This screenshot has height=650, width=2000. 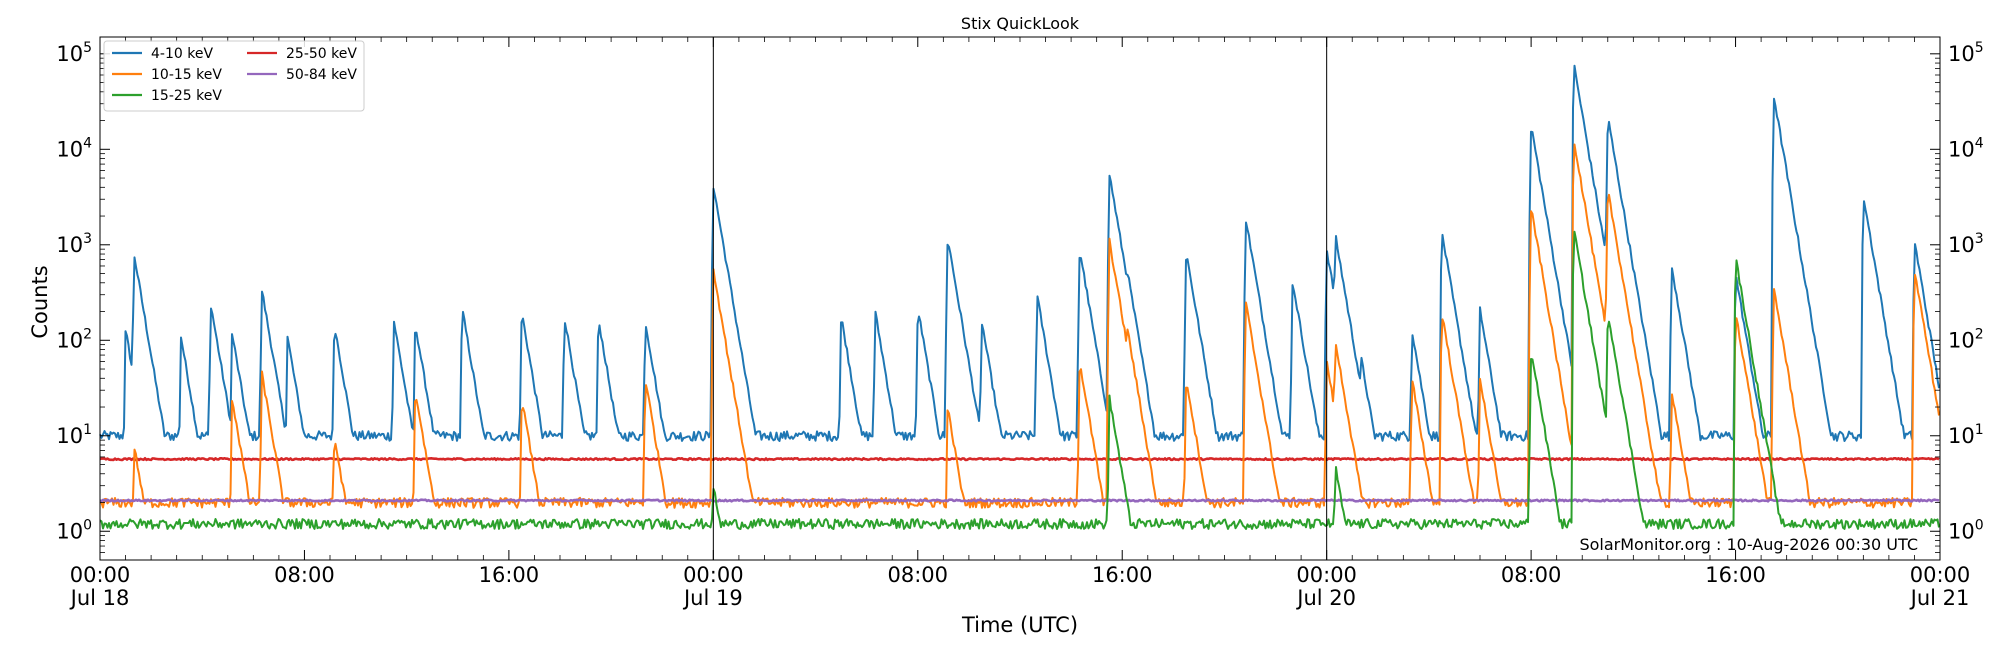 I want to click on y-tick-label-right: 10⁴, so click(x=1966, y=148).